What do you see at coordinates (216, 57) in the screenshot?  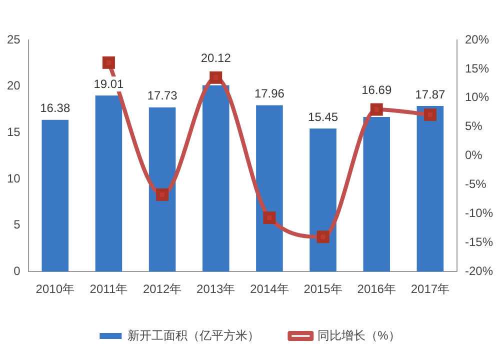 I see `data-label: 20.12` at bounding box center [216, 57].